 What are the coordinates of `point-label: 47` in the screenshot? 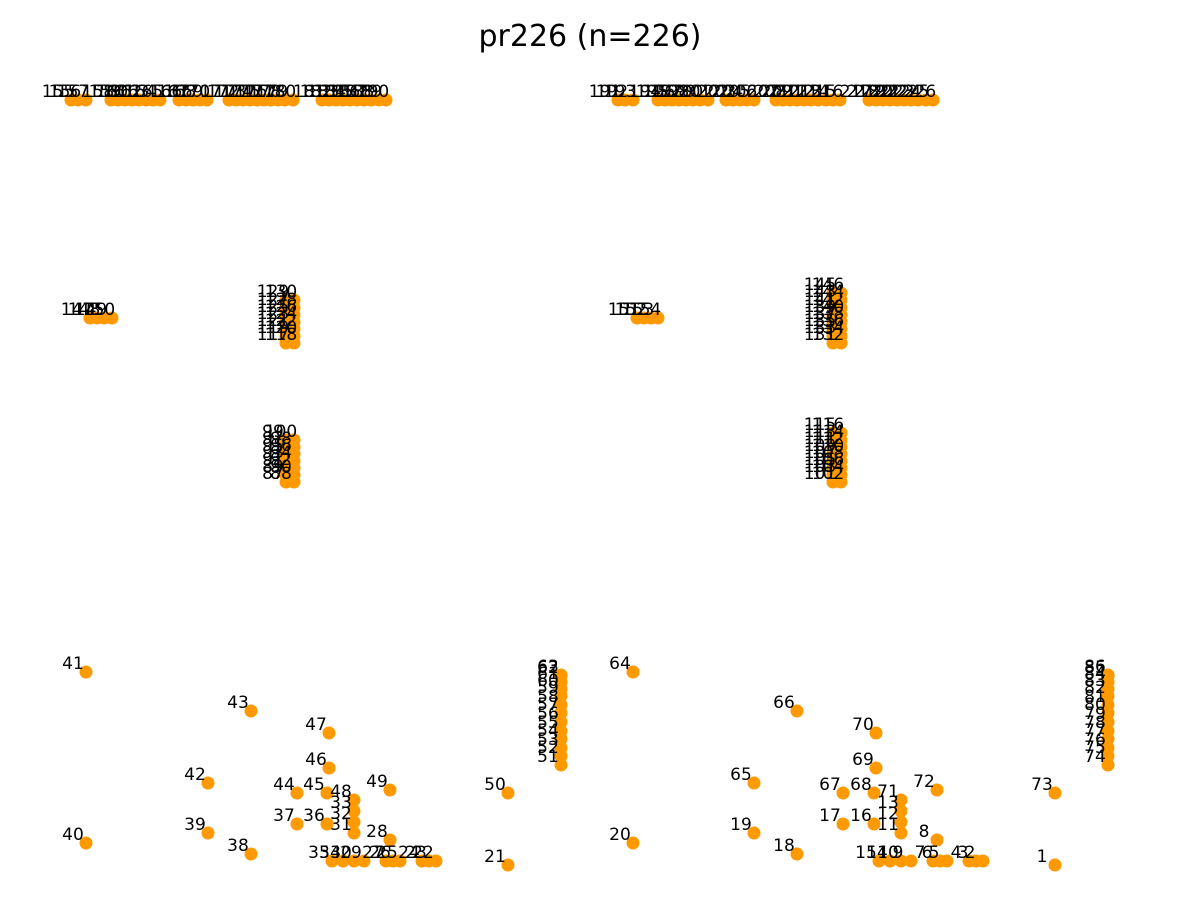 It's located at (316, 725).